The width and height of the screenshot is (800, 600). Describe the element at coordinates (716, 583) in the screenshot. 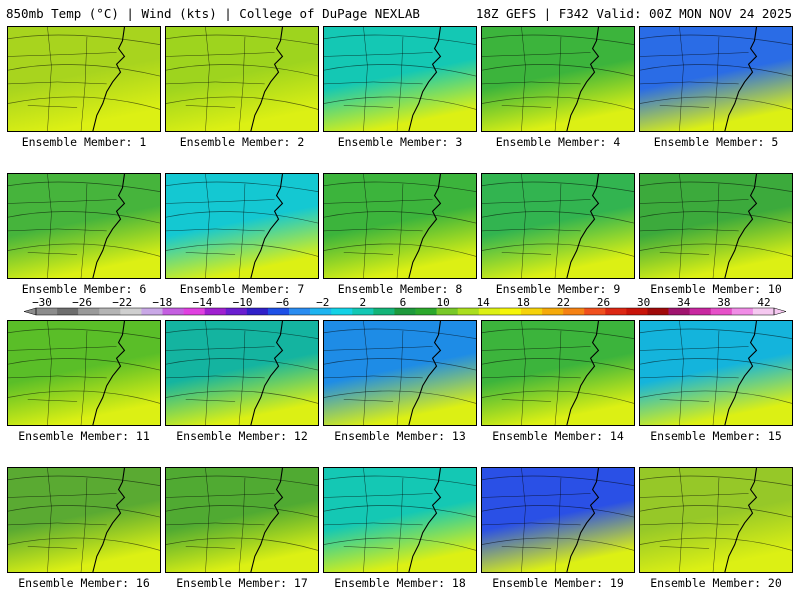

I see `ensemble-member-label: Ensemble Member: 20` at that location.